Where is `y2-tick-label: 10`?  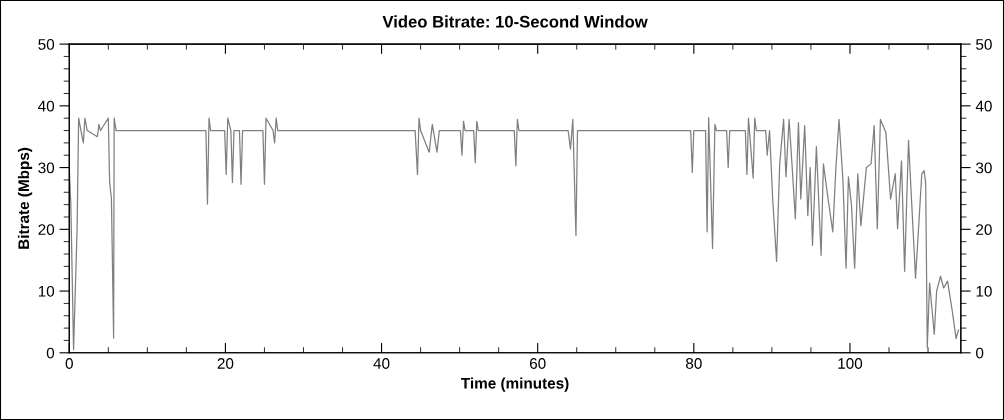 y2-tick-label: 10 is located at coordinates (984, 291).